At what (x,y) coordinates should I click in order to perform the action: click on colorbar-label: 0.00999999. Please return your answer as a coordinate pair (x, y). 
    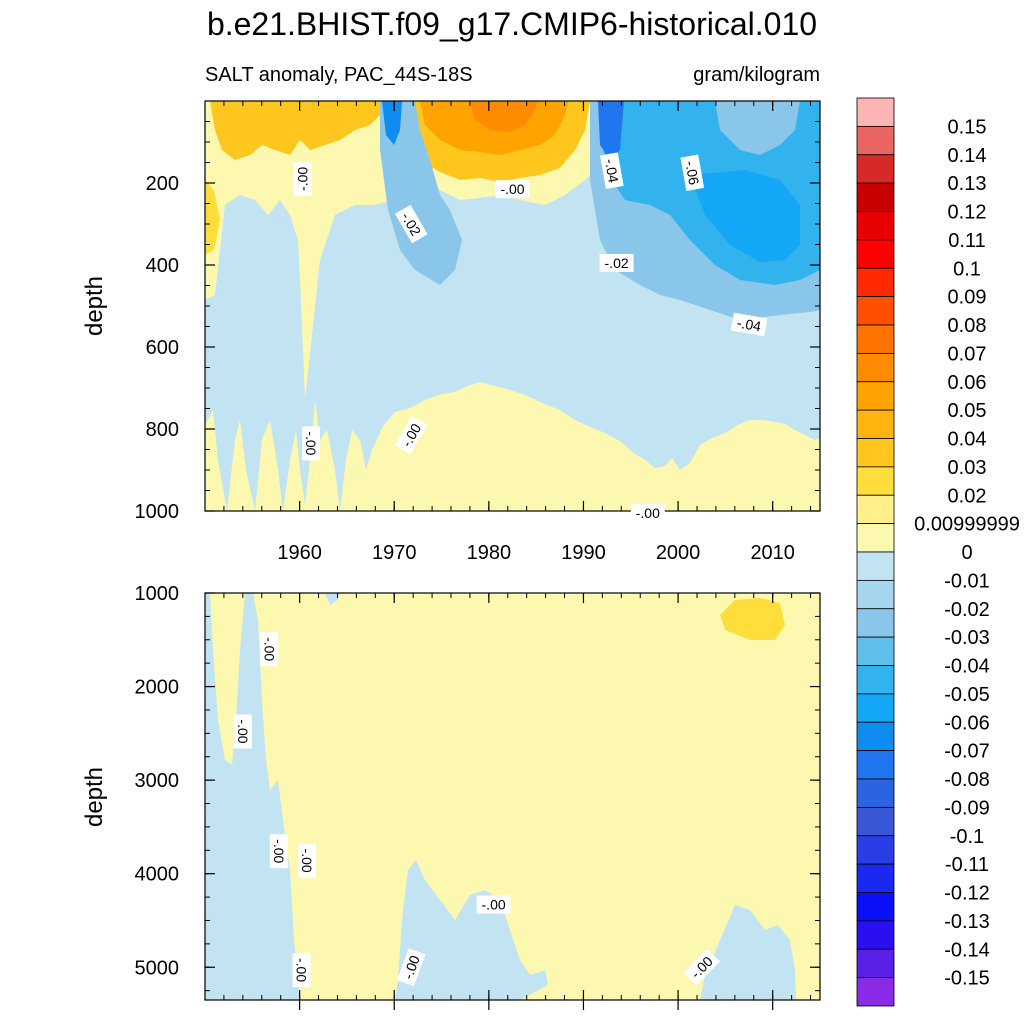
    Looking at the image, I should click on (967, 525).